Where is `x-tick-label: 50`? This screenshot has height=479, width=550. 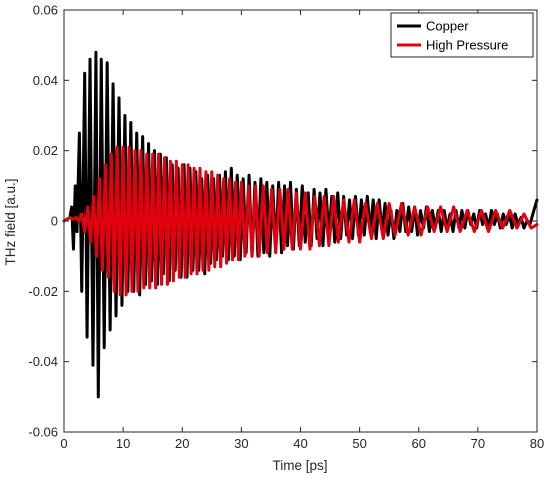 x-tick-label: 50 is located at coordinates (359, 443).